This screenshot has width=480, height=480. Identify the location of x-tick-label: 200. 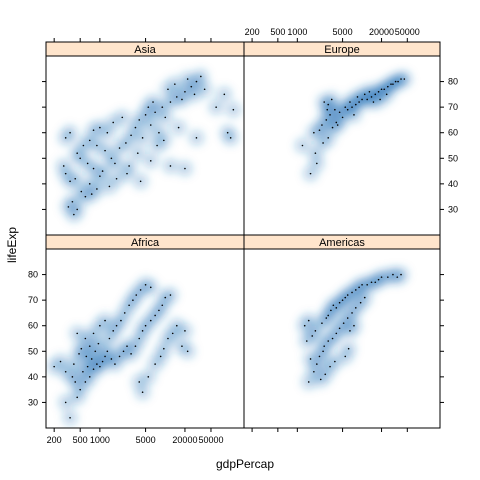
(252, 32).